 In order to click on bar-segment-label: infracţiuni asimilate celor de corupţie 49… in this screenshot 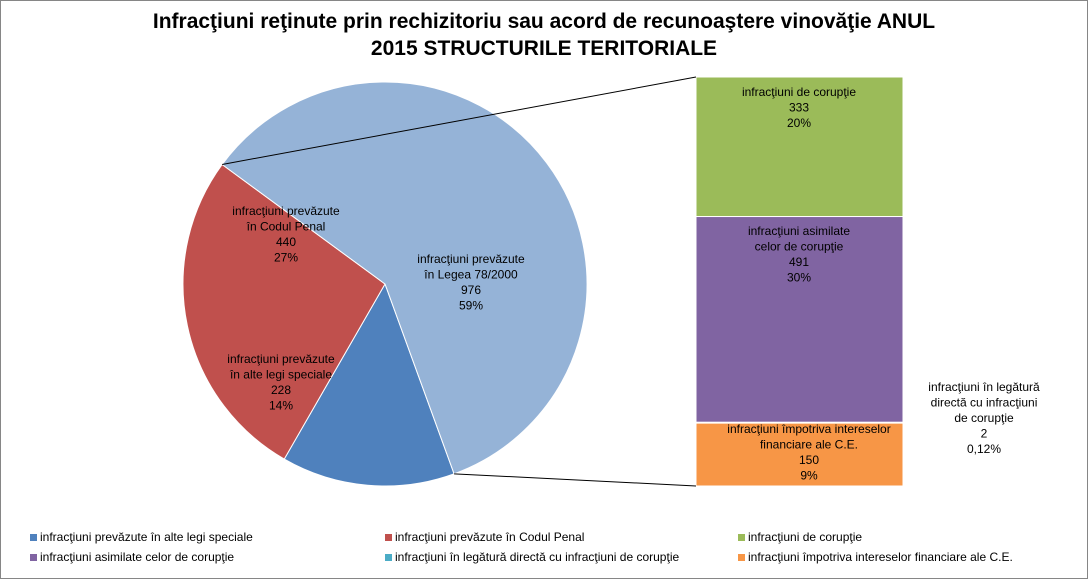, I will do `click(799, 254)`.